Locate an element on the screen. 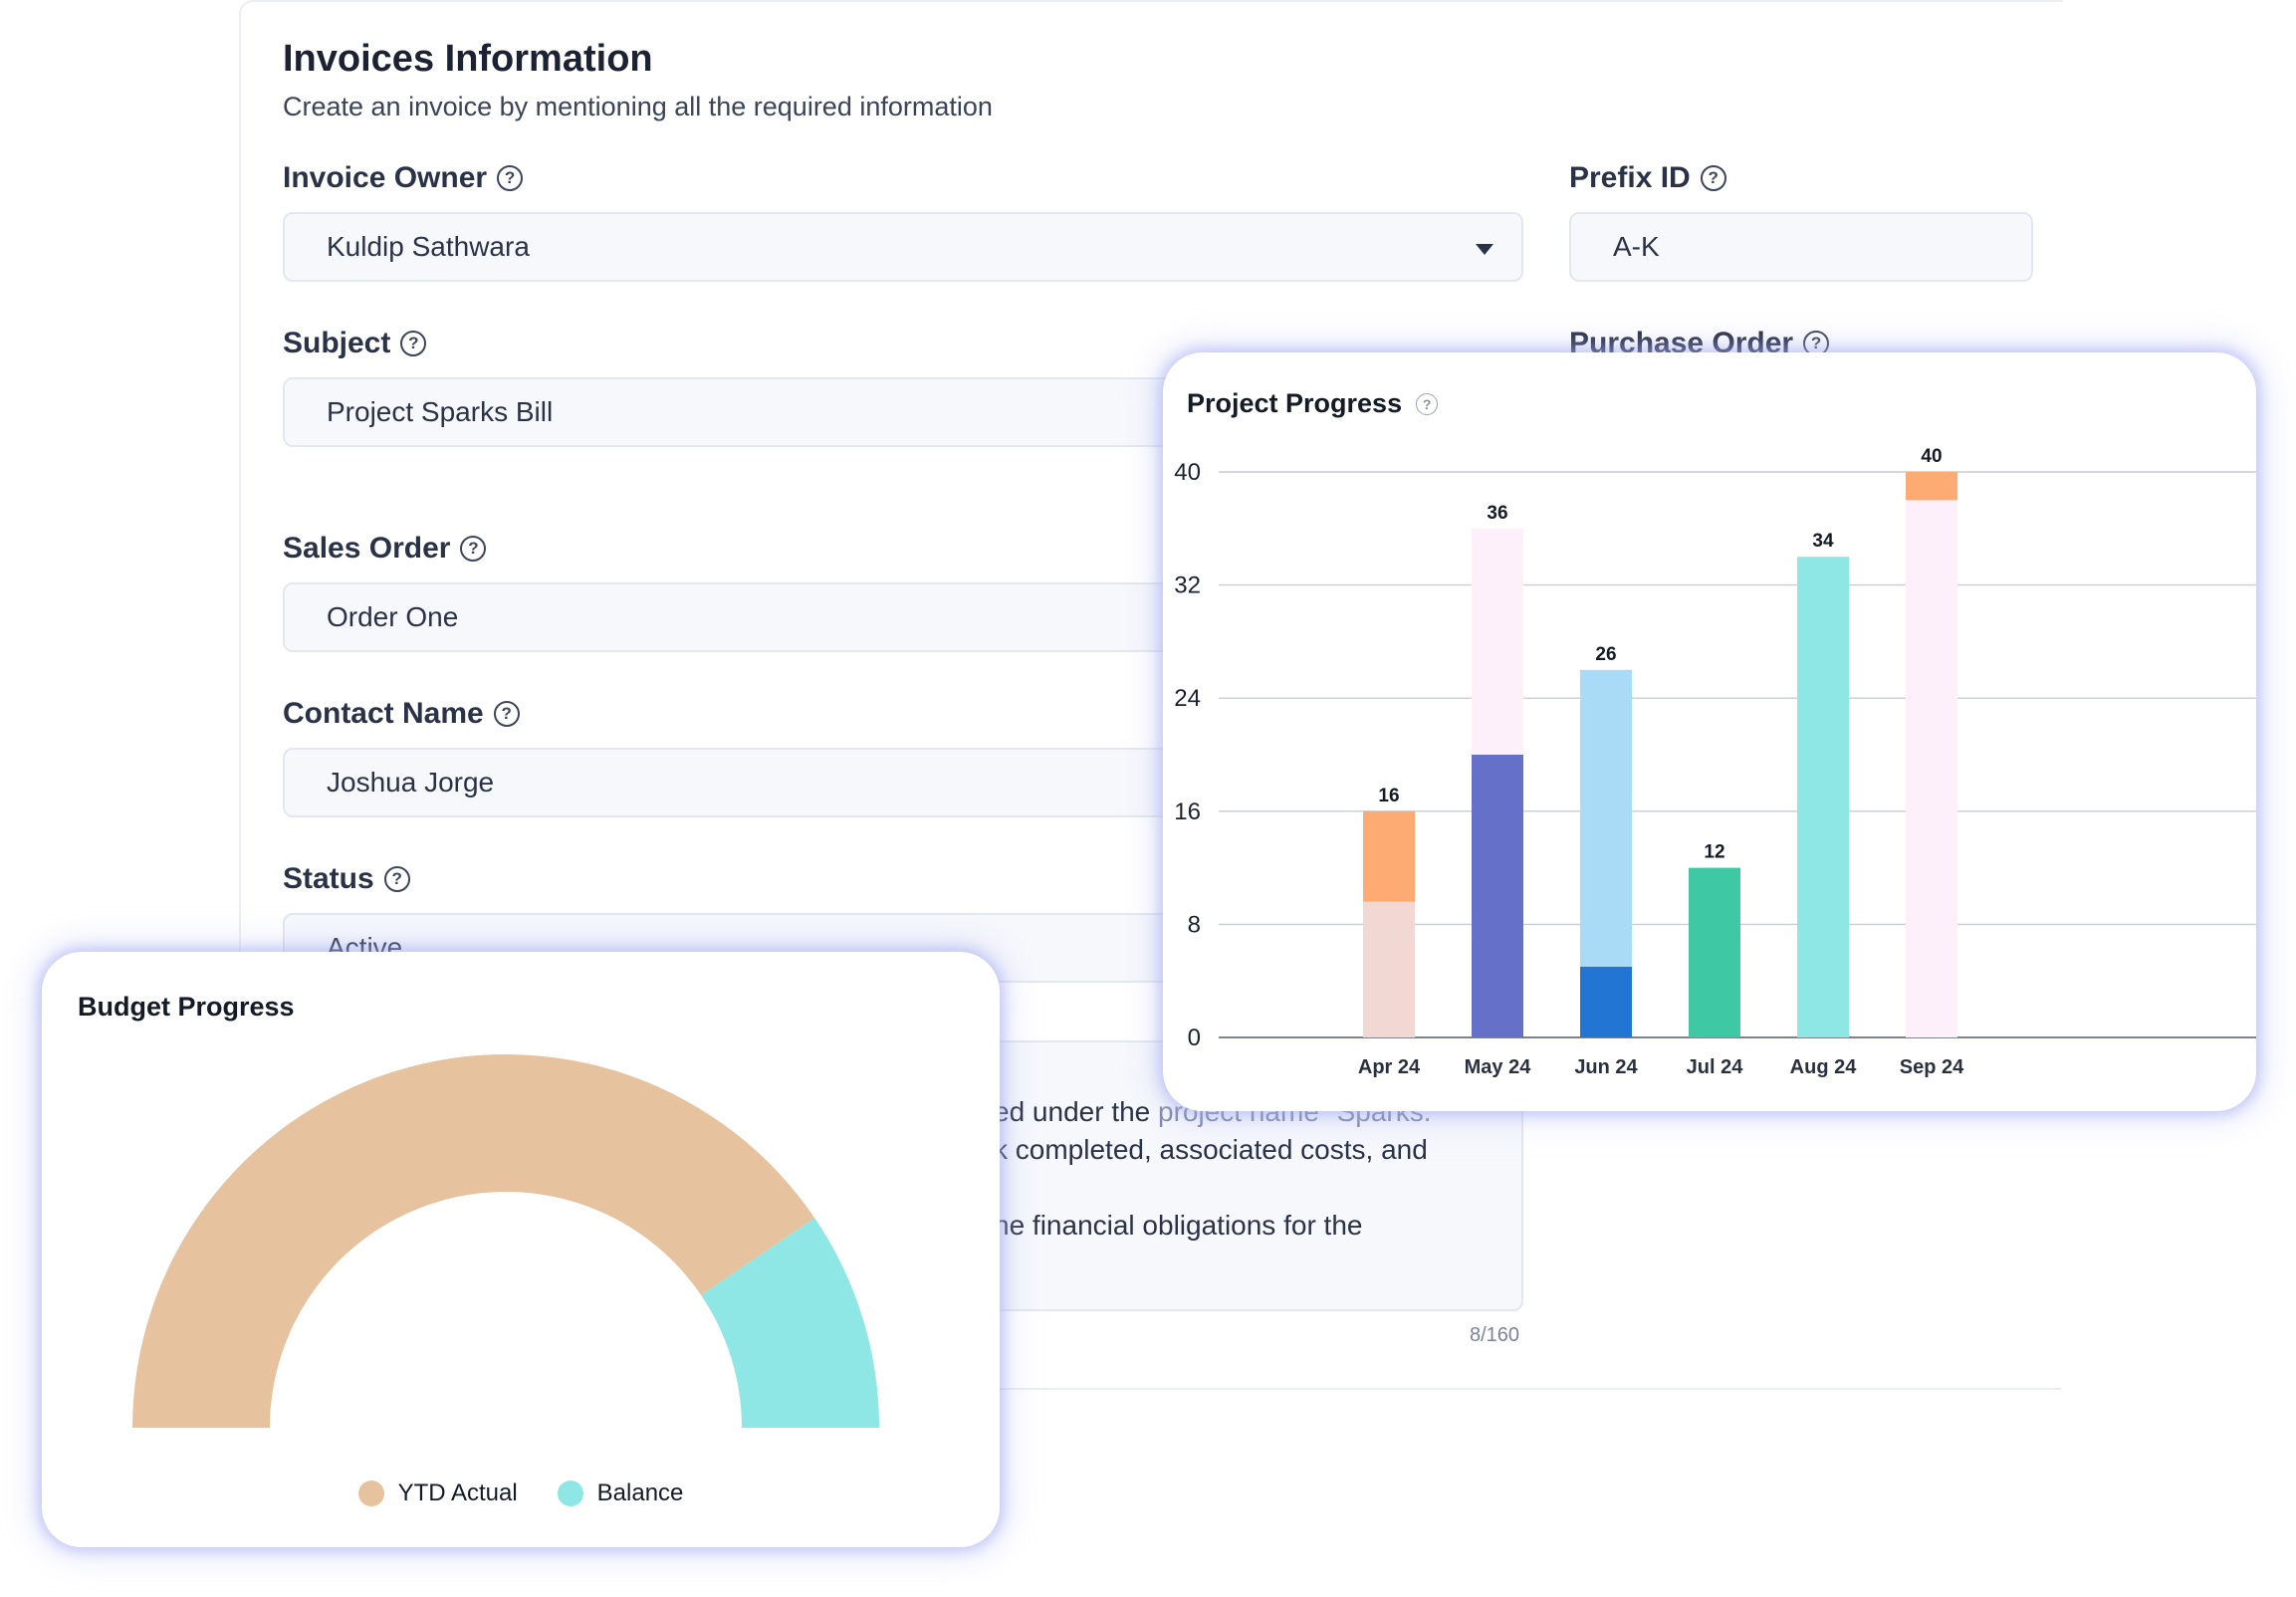  prefix-id-label: Prefix ID ? is located at coordinates (1647, 178).